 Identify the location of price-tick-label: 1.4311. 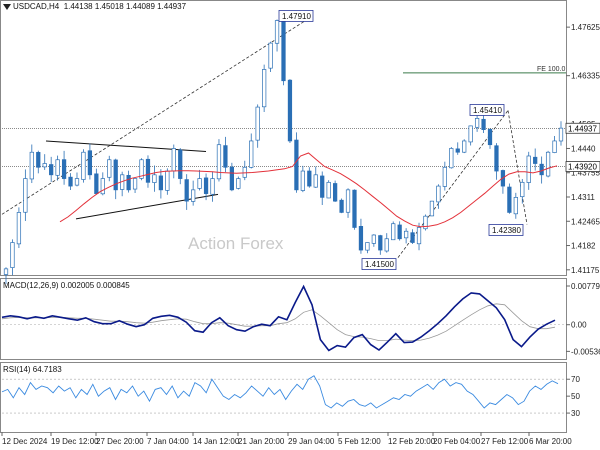
(583, 197).